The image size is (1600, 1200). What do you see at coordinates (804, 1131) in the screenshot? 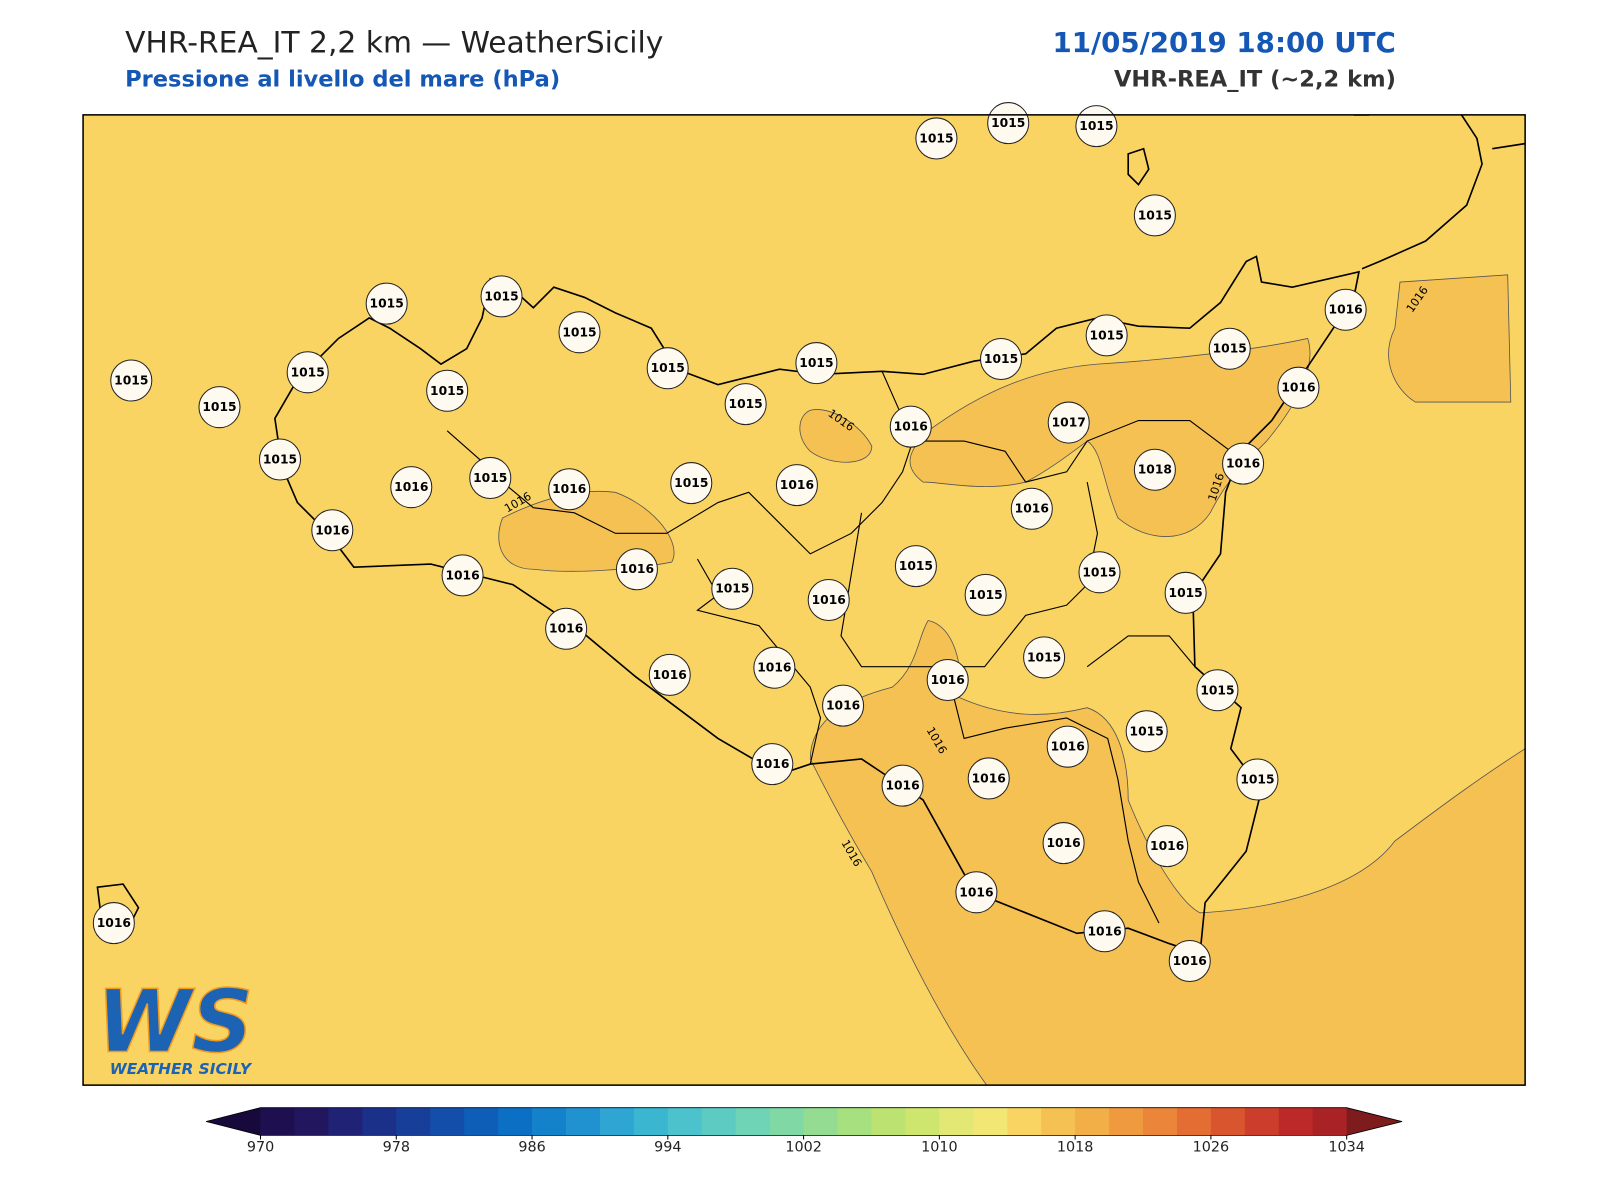
I see `colorbar: 970 978 986 994 1002 1010 1018 1026 1034` at bounding box center [804, 1131].